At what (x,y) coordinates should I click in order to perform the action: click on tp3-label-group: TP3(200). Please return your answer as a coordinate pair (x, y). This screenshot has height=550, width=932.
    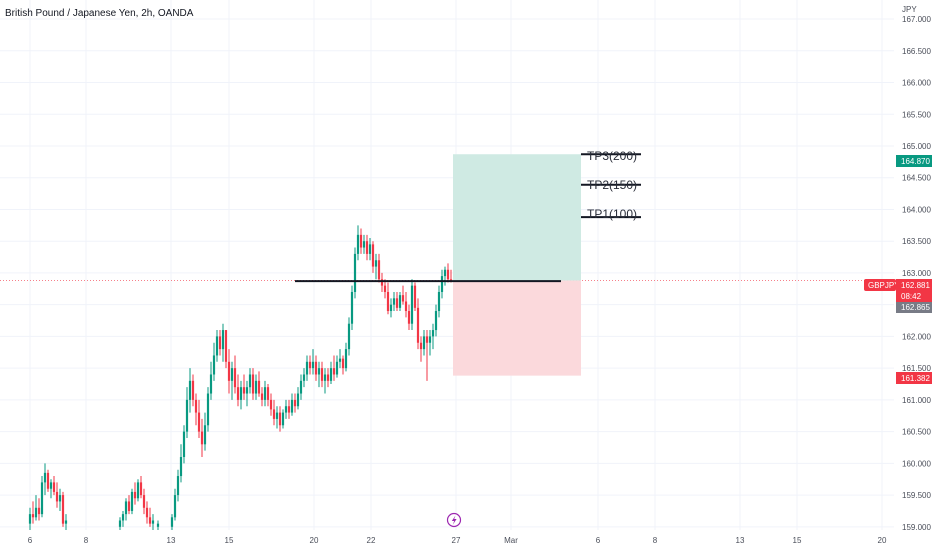
    Looking at the image, I should click on (612, 156).